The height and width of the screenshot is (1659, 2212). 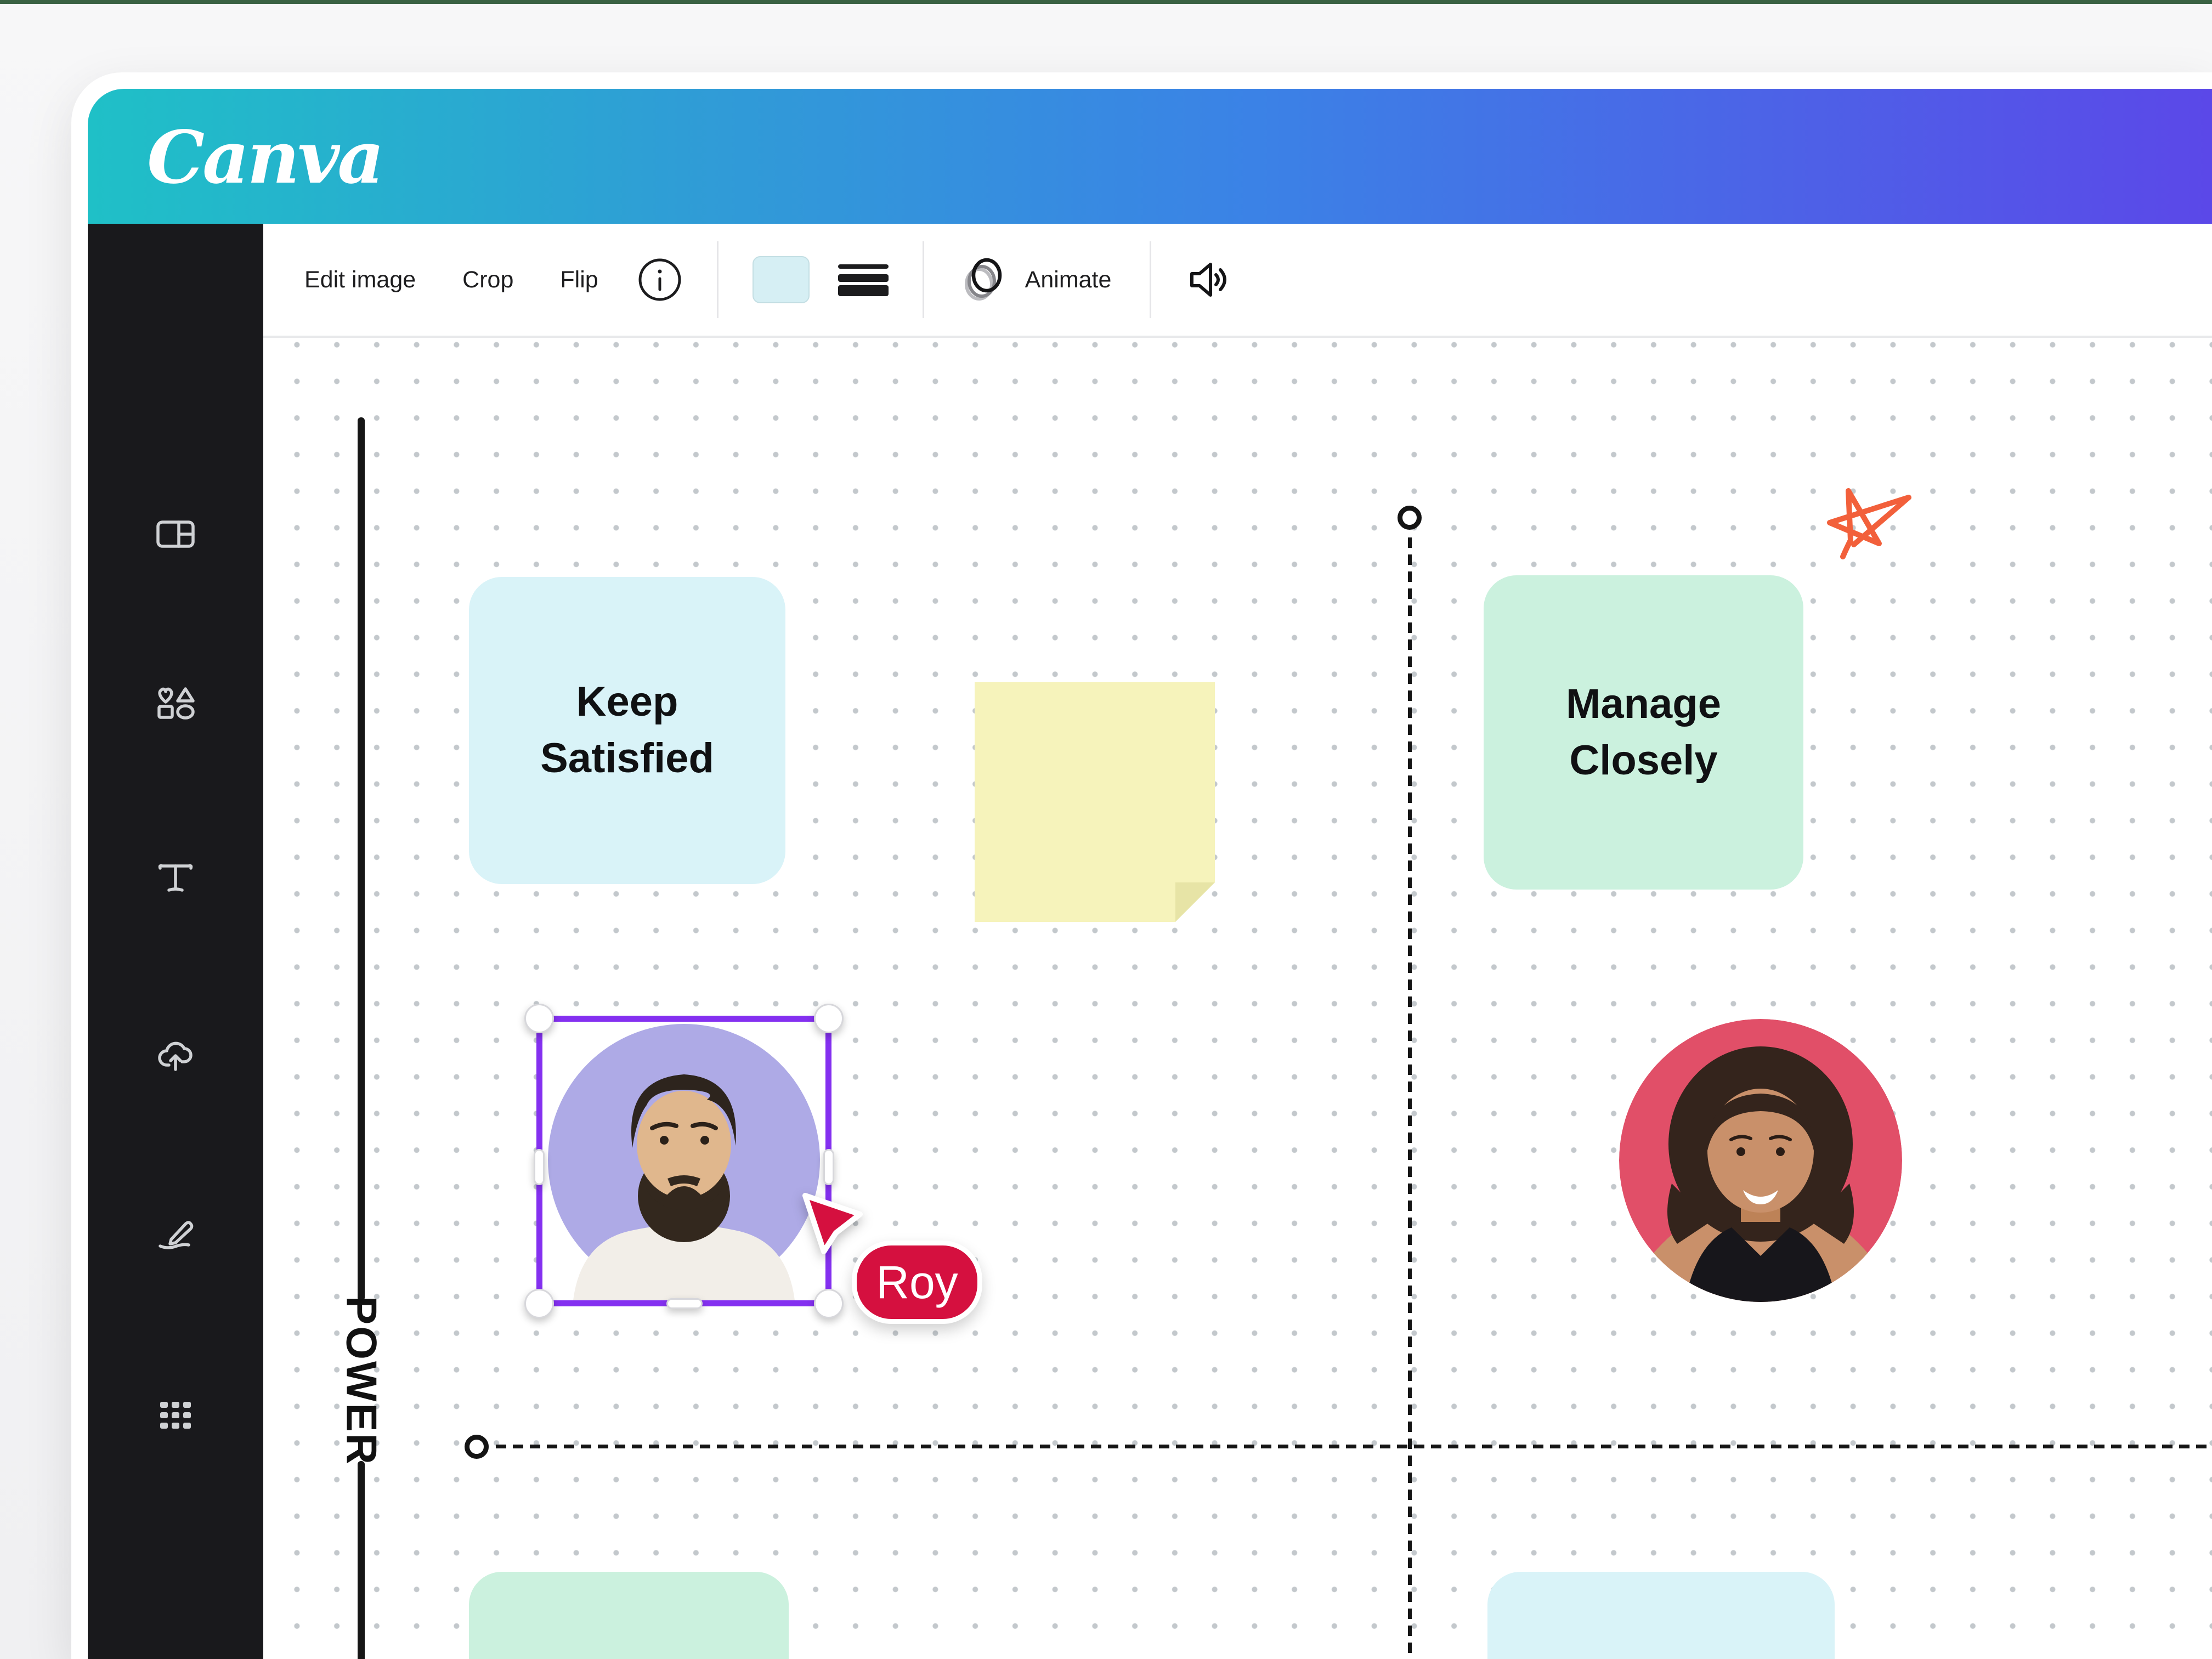 What do you see at coordinates (175, 709) in the screenshot?
I see `elements-icon` at bounding box center [175, 709].